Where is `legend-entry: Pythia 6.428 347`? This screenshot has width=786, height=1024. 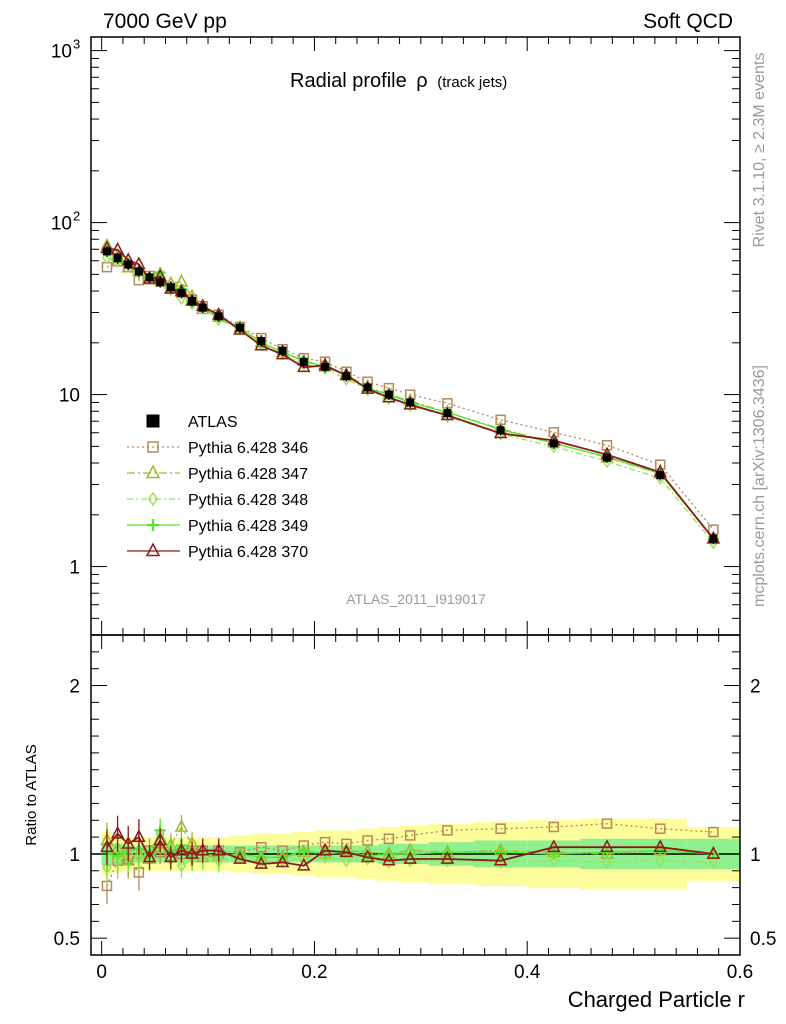
legend-entry: Pythia 6.428 347 is located at coordinates (217, 473).